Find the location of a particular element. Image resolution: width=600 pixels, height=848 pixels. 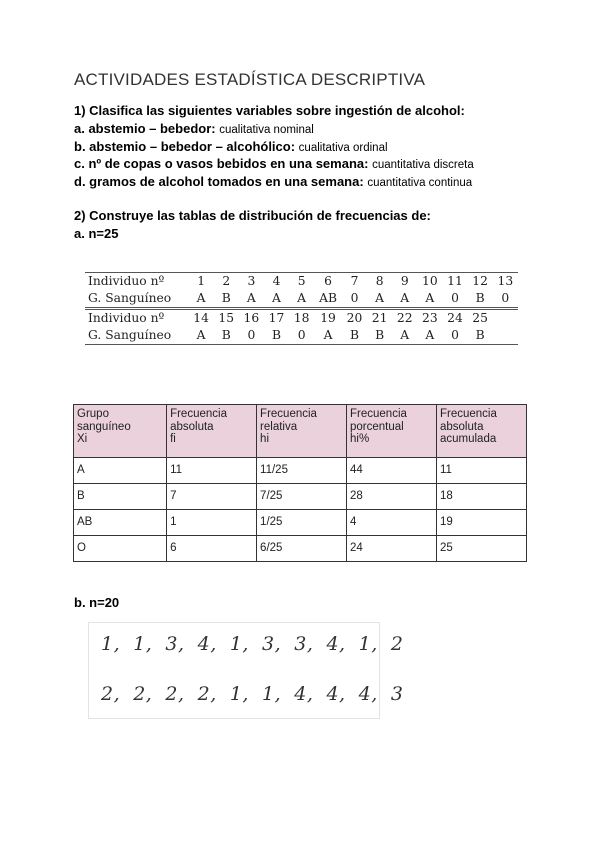

page-title: ACTIVIDADES ESTADÍSTICA DESCRIPTIVA is located at coordinates (250, 79).